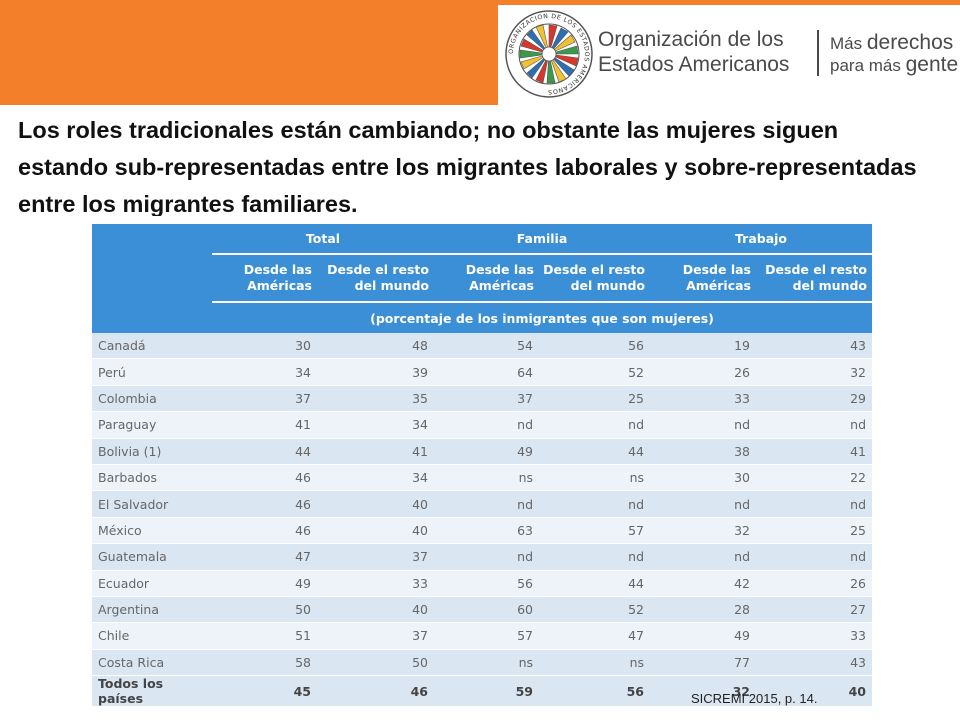 The image size is (960, 720). Describe the element at coordinates (814, 610) in the screenshot. I see `value-cell: 27` at that location.